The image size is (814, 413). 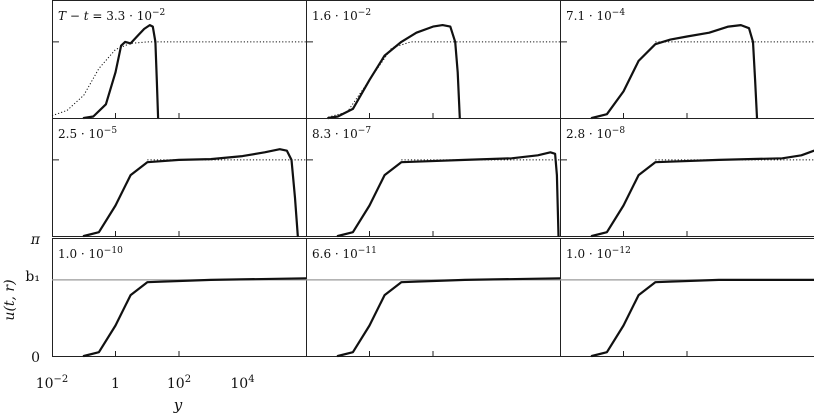 I want to click on y-tick-label-0: 0, so click(x=35, y=358).